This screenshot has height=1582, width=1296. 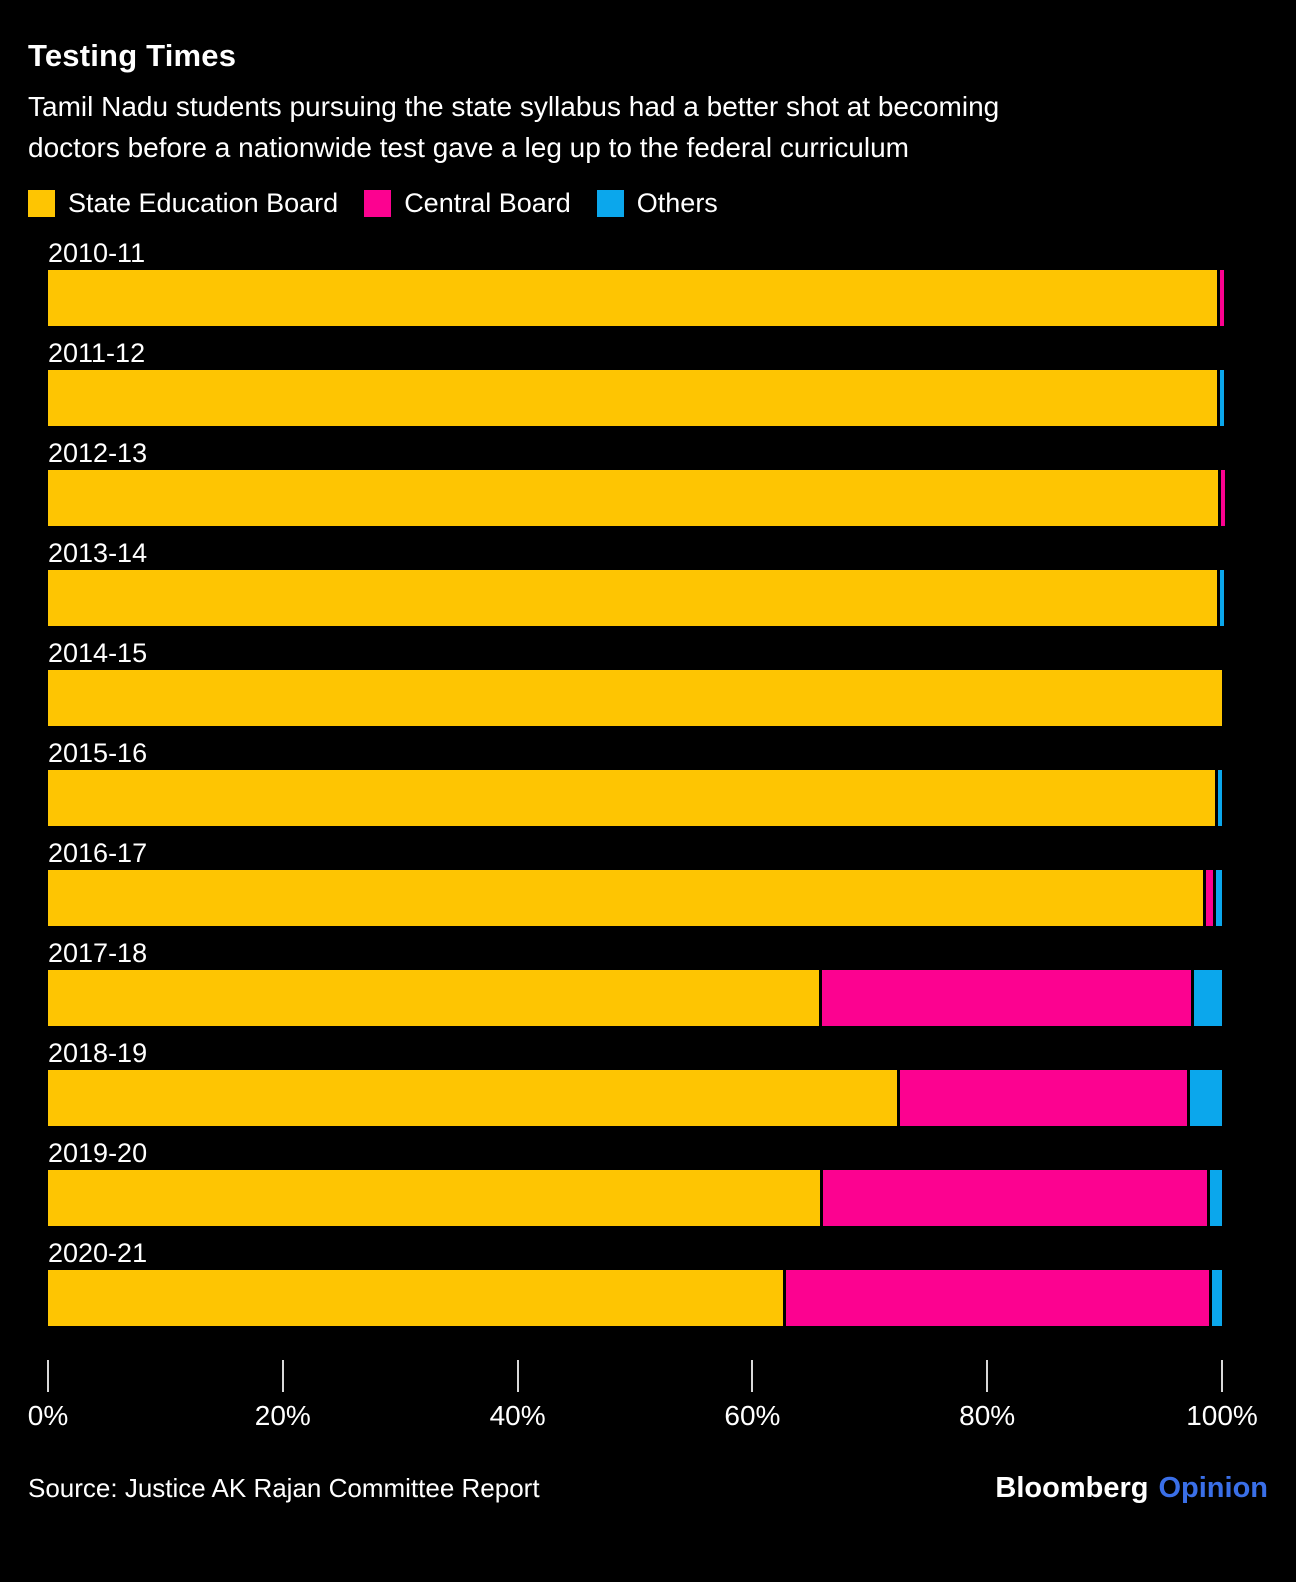 What do you see at coordinates (98, 1053) in the screenshot?
I see `category-label: 2018-19` at bounding box center [98, 1053].